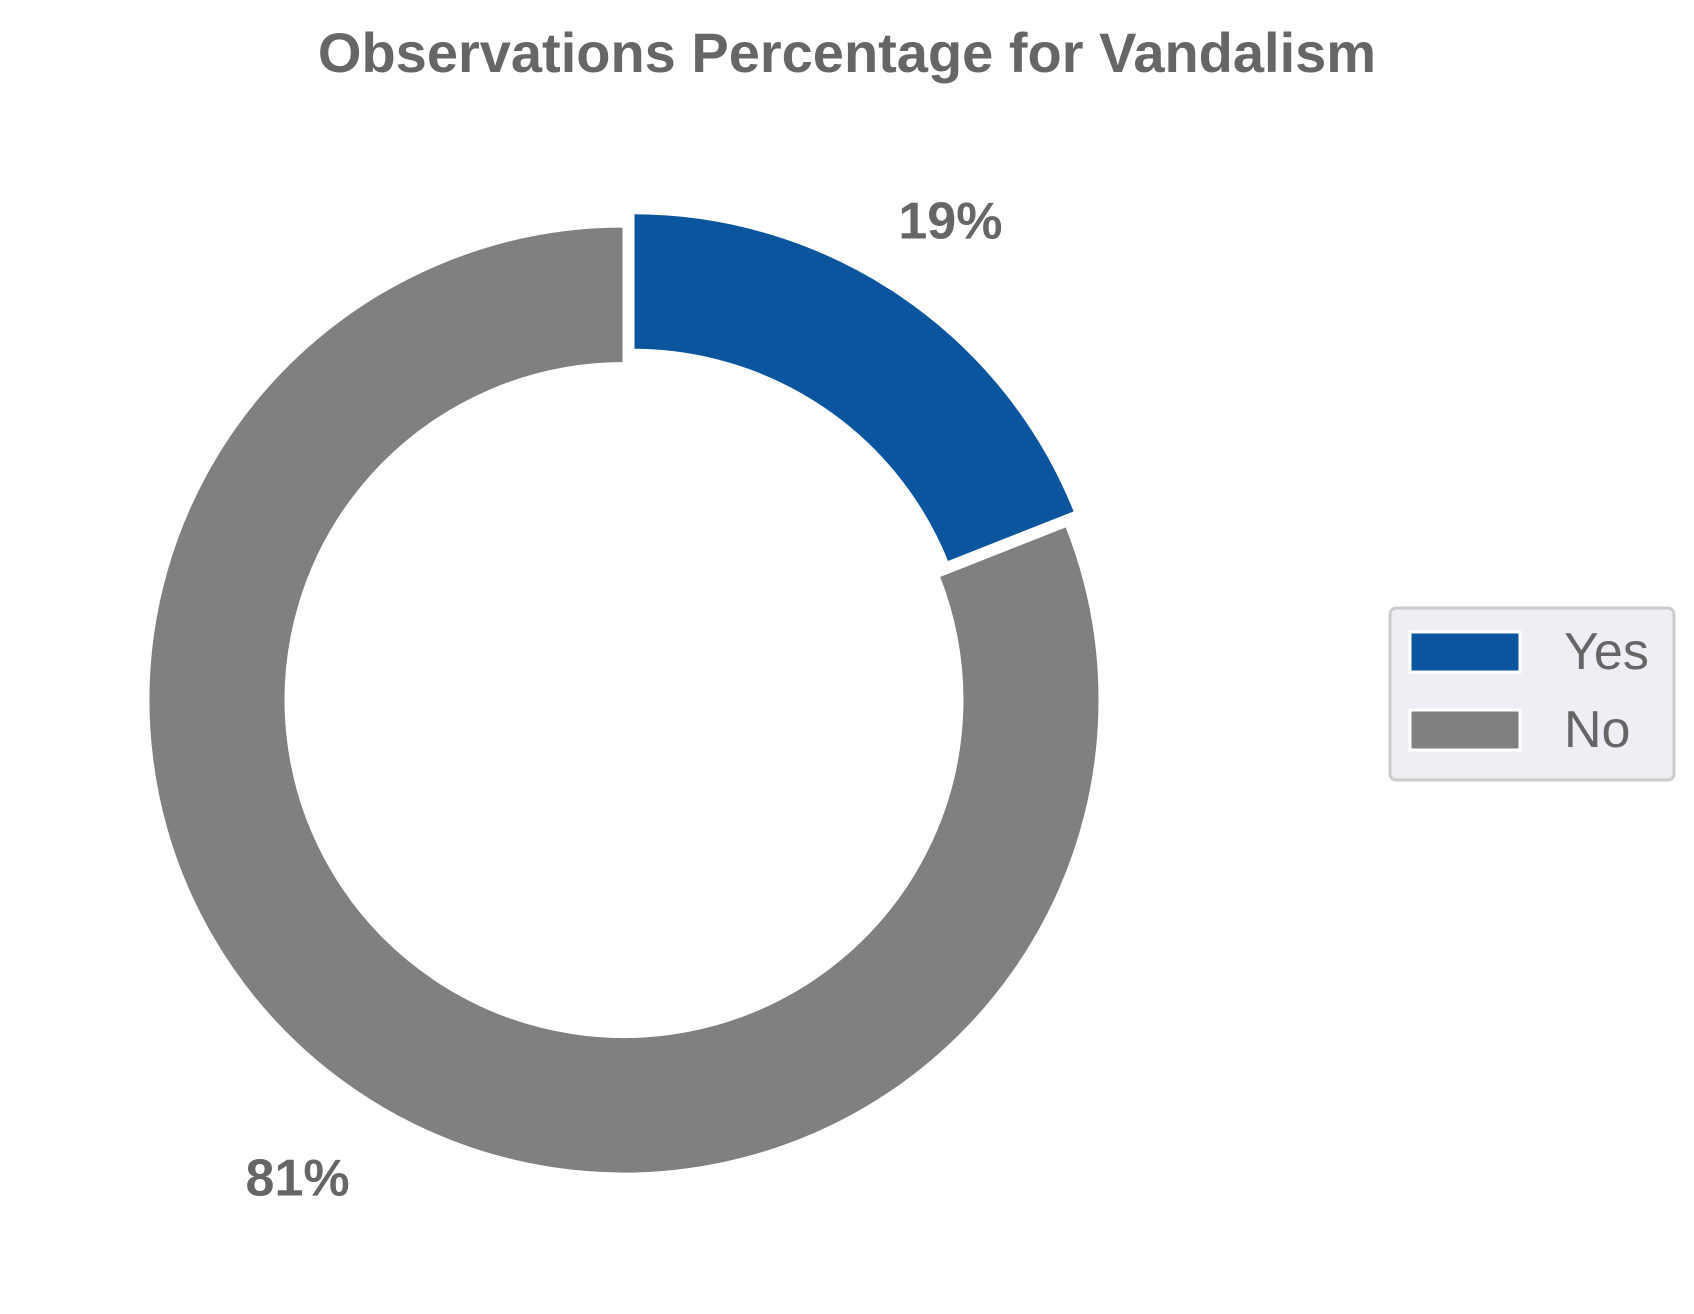  Describe the element at coordinates (854, 388) in the screenshot. I see `donut-slice-yes` at that location.